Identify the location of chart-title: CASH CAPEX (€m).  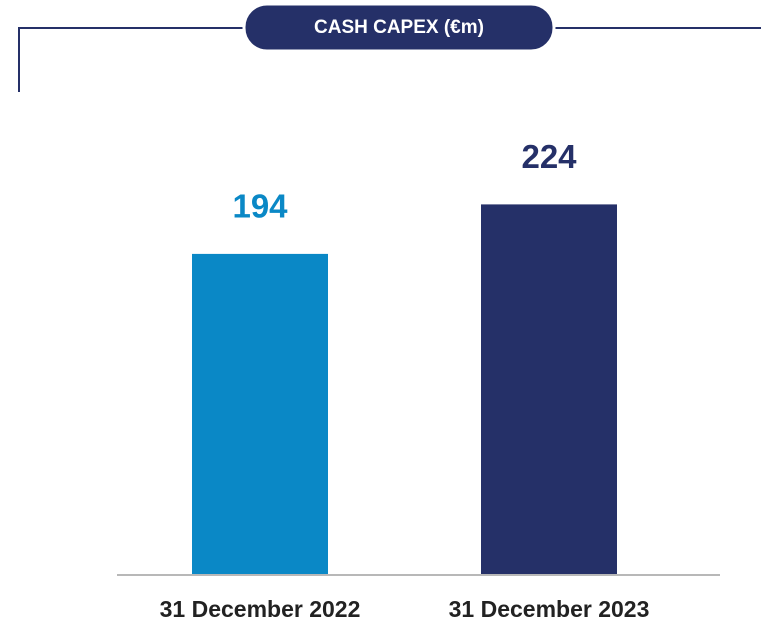
(399, 27).